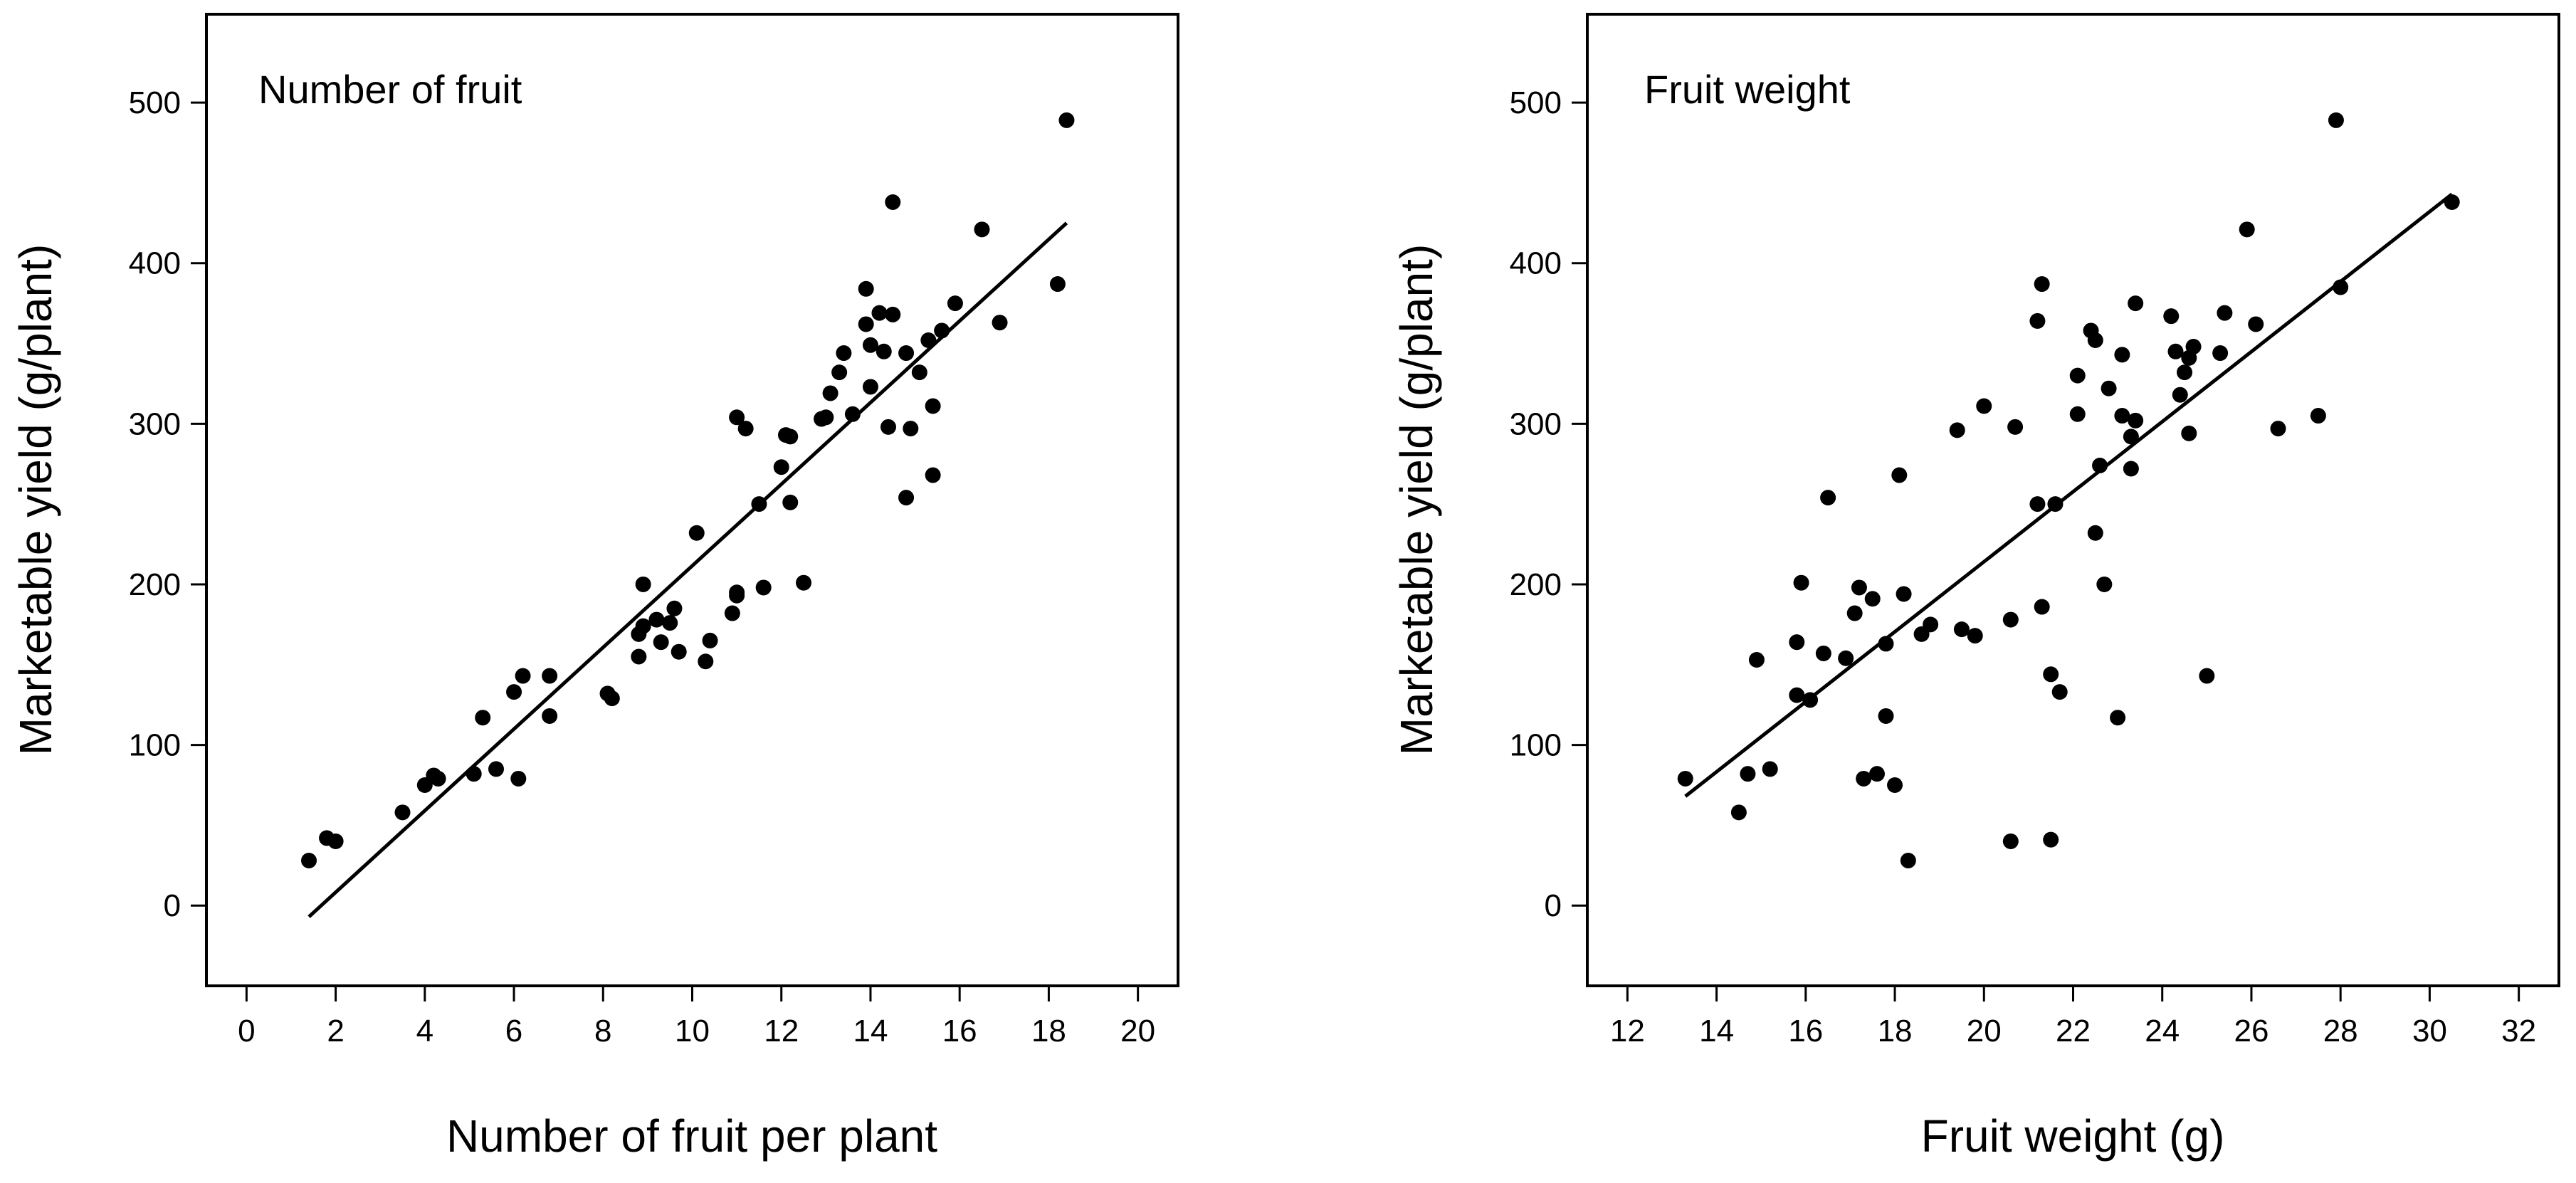 Image resolution: width=2576 pixels, height=1183 pixels. I want to click on x-ticks: 12 14 16 18 20 22 24 26 28 30 32, so click(2073, 1017).